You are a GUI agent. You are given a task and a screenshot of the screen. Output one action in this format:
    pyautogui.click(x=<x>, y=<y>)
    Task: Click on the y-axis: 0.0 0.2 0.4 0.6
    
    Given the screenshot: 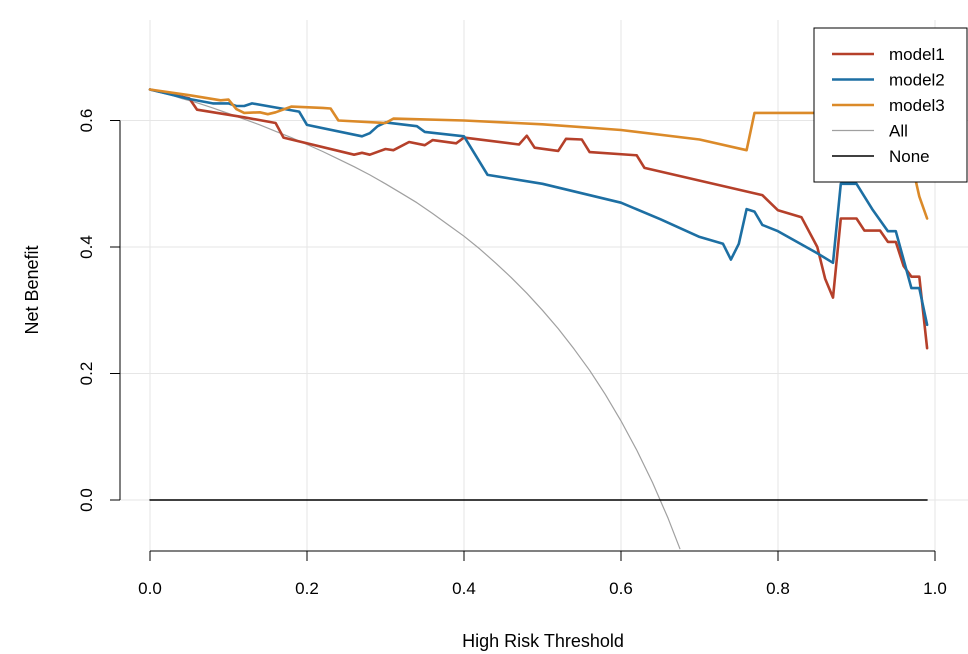 What is the action you would take?
    pyautogui.click(x=99, y=310)
    